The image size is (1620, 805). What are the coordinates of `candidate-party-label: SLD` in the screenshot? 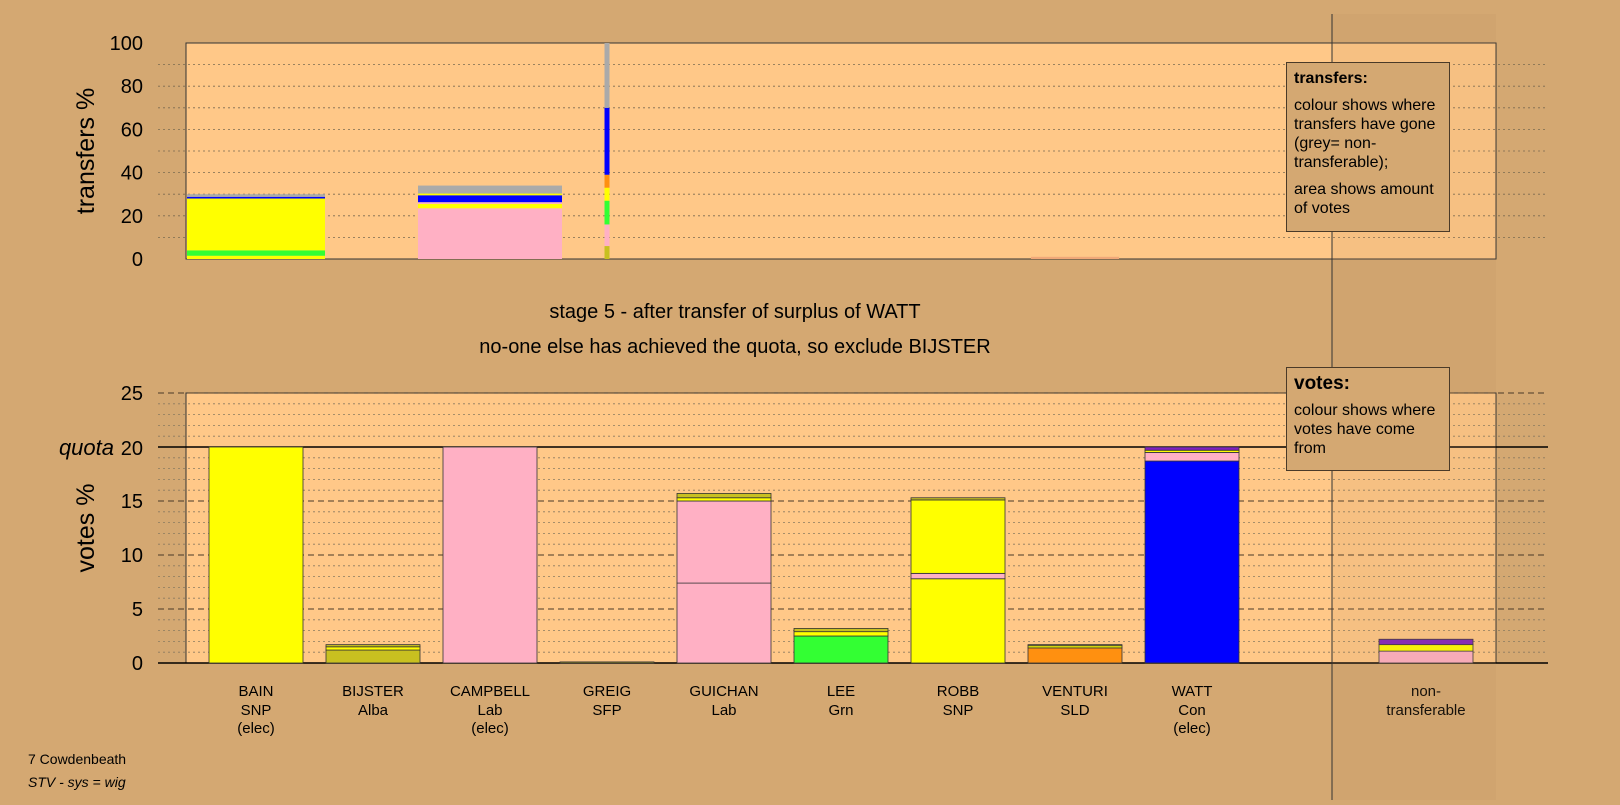 It's located at (1074, 710).